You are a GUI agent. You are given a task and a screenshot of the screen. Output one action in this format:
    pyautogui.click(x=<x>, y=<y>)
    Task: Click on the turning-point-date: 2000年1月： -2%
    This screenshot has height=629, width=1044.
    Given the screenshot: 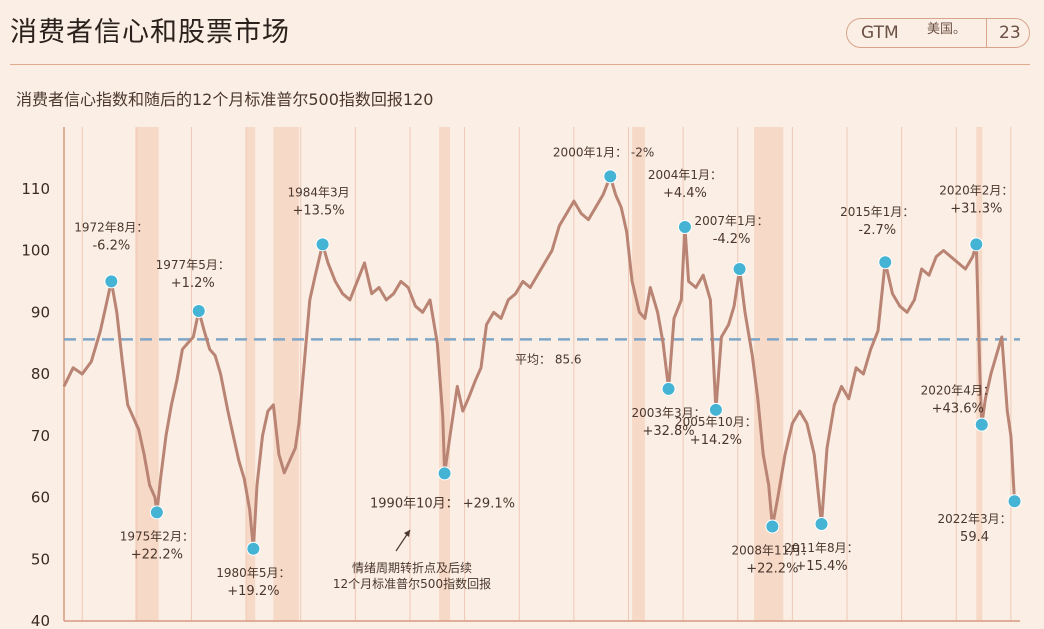 What is the action you would take?
    pyautogui.click(x=603, y=152)
    